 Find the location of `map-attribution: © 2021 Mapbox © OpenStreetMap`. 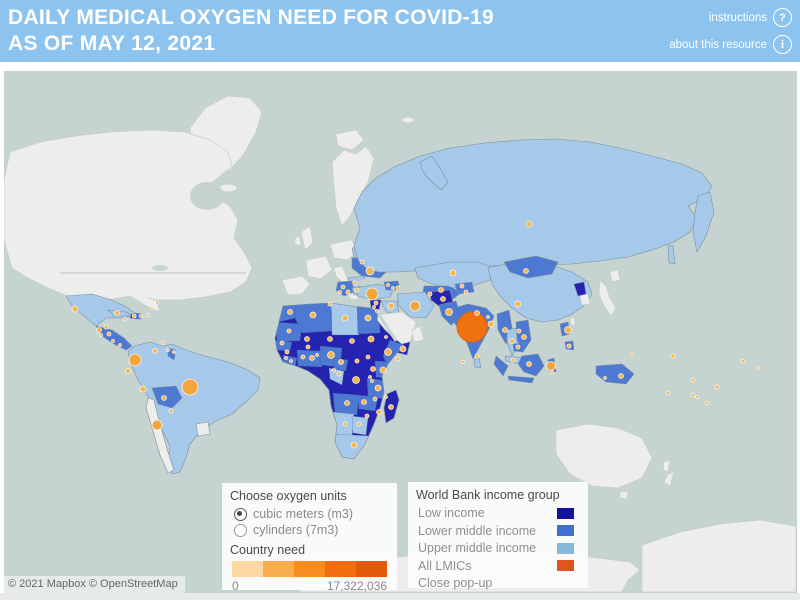

map-attribution: © 2021 Mapbox © OpenStreetMap is located at coordinates (94, 584).